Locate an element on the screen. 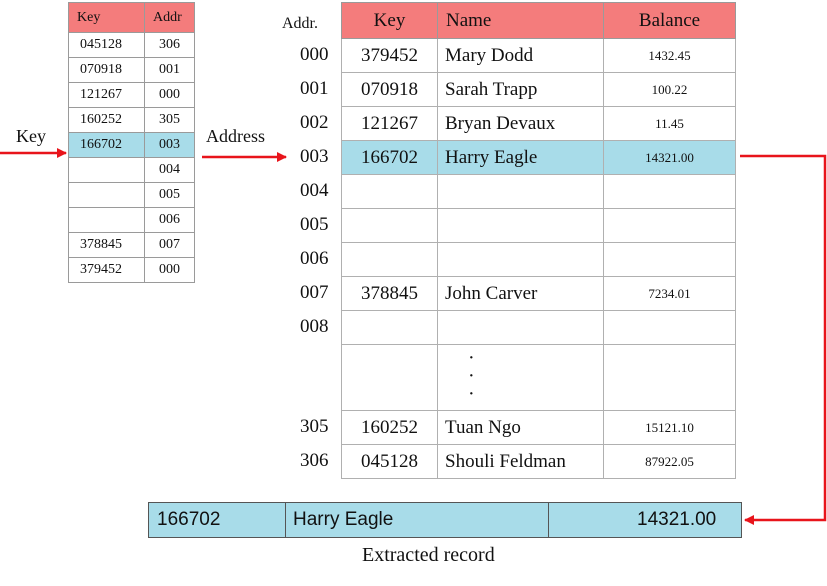 This screenshot has width=827, height=586. record-row: 160252 Tuan Ngo 15121.10 is located at coordinates (538, 427).